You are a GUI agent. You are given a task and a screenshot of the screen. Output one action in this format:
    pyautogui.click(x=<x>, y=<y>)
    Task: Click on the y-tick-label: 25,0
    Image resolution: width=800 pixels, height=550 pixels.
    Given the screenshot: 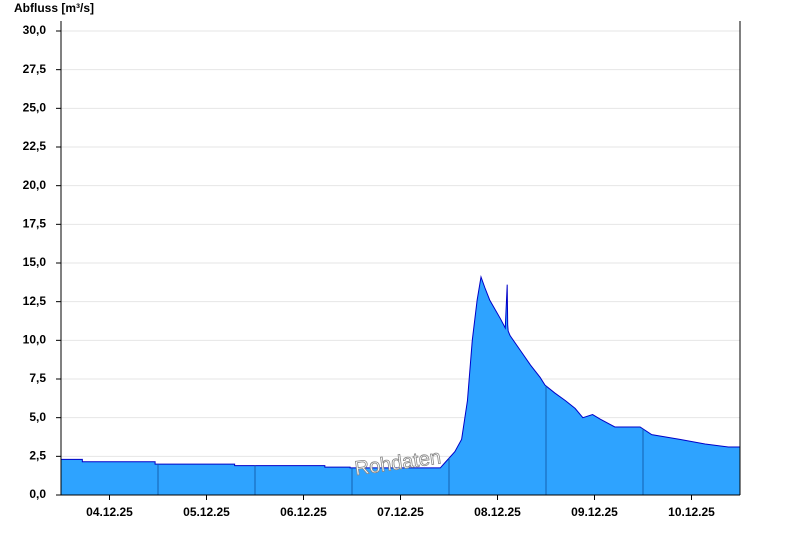 What is the action you would take?
    pyautogui.click(x=35, y=108)
    